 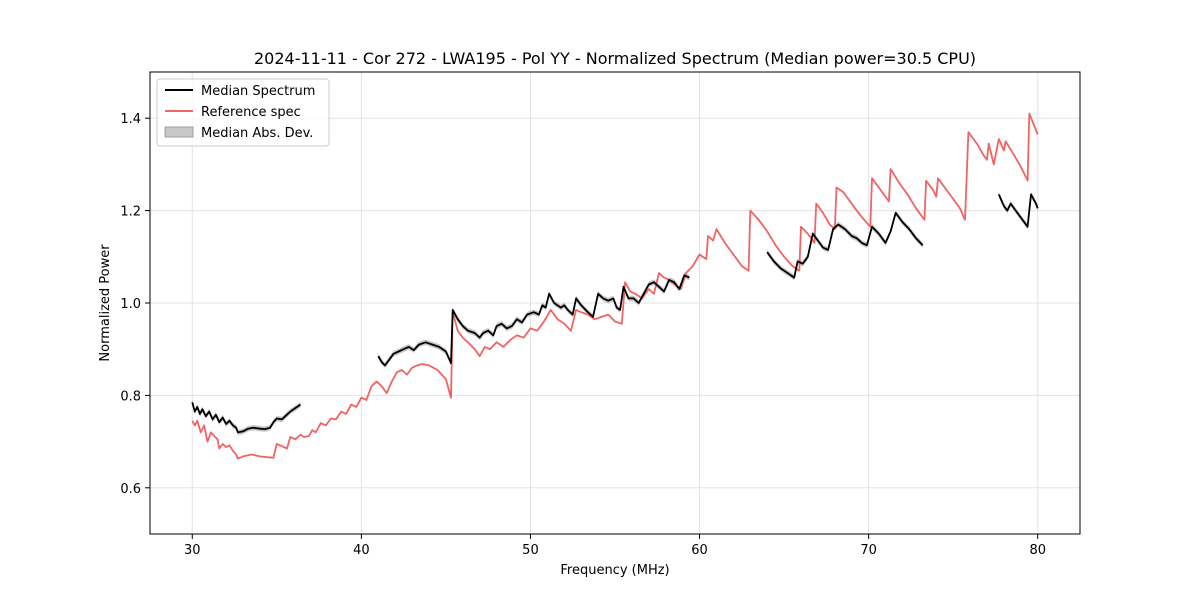 What do you see at coordinates (615, 546) in the screenshot?
I see `x-axis: 30 40 50 60 70 80` at bounding box center [615, 546].